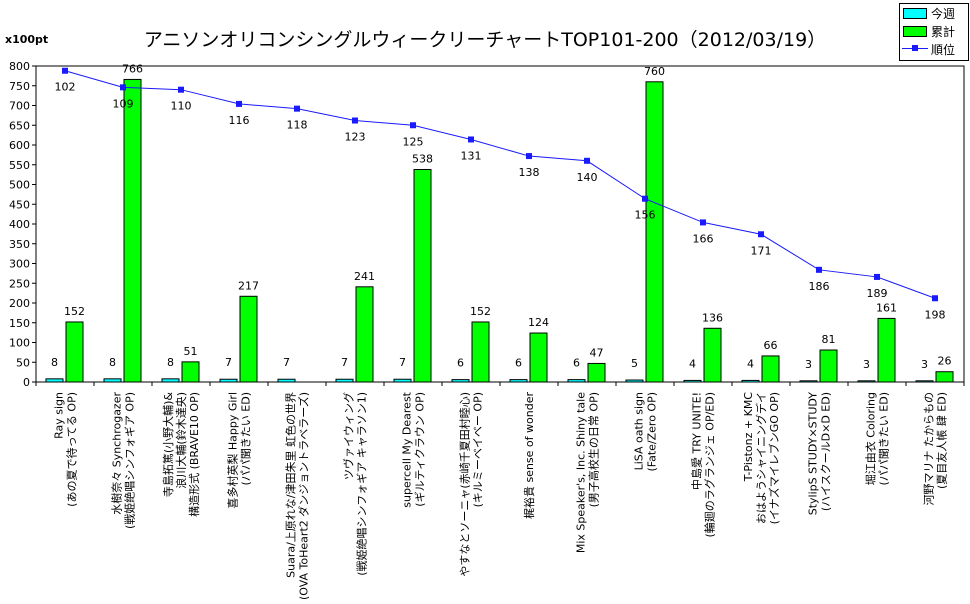  I want to click on legend-item-weekly: 今週, so click(934, 13).